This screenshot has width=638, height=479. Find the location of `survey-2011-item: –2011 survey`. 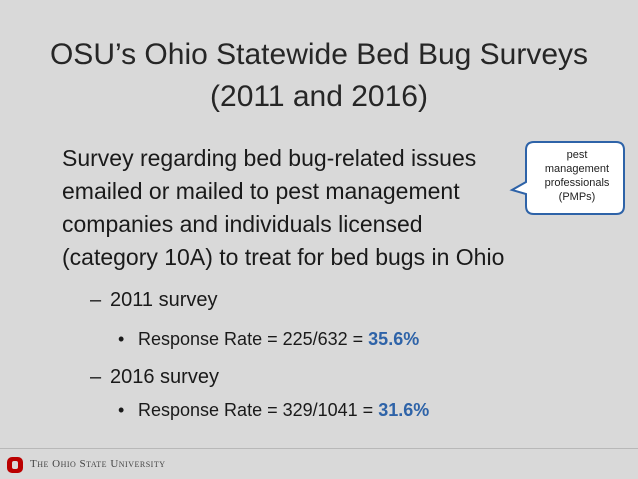

survey-2011-item: –2011 survey is located at coordinates (153, 300).